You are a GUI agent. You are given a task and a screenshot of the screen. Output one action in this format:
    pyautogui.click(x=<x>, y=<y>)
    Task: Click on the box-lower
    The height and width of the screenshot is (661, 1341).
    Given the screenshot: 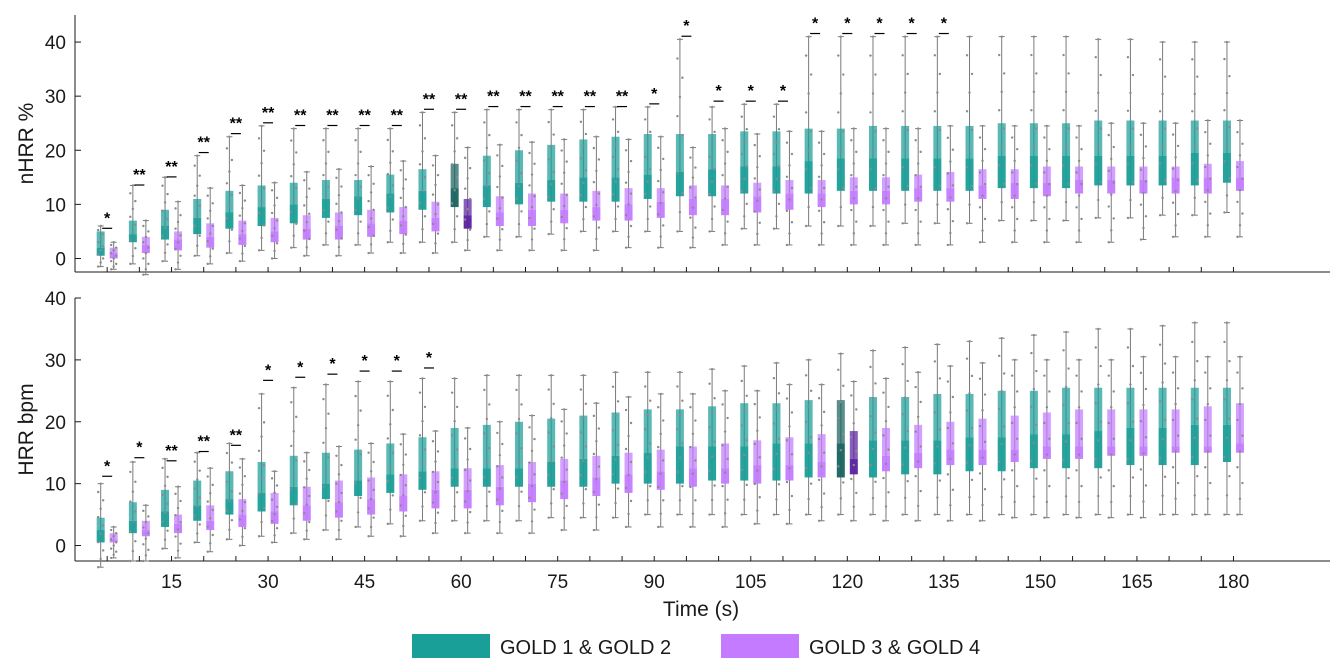 What is the action you would take?
    pyautogui.click(x=1194, y=445)
    